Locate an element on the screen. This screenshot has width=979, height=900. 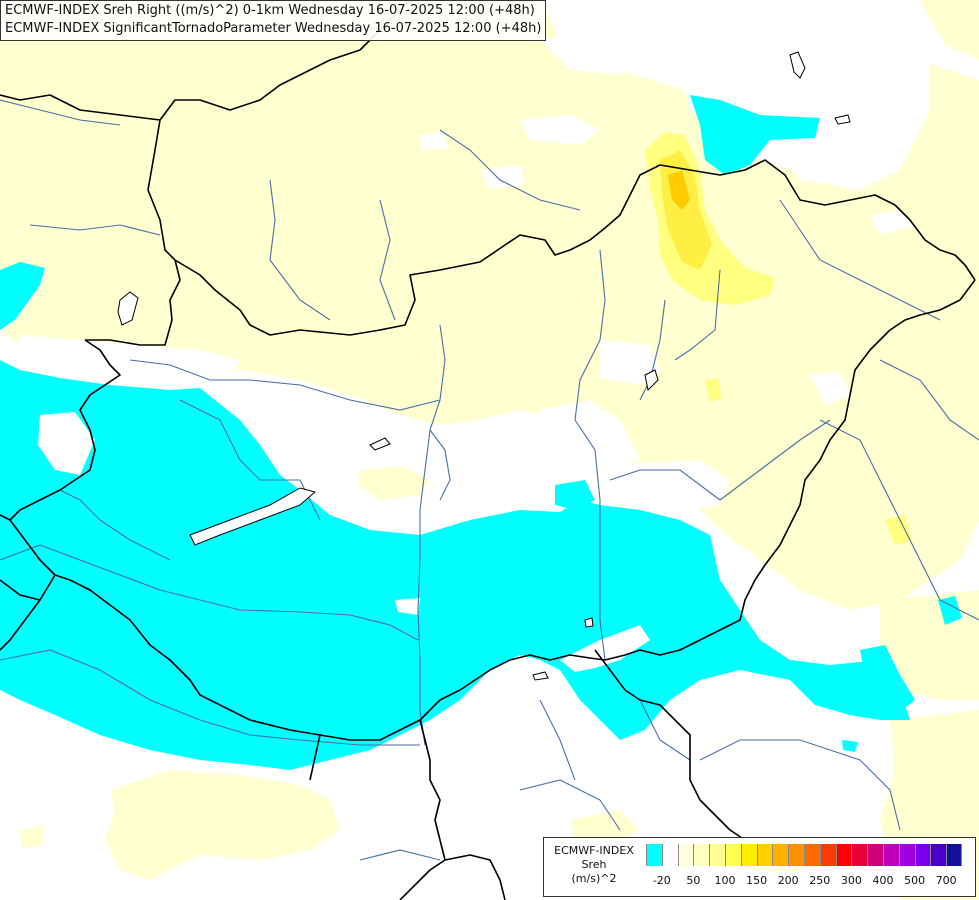
legend-tick-label: 200 is located at coordinates (788, 880).